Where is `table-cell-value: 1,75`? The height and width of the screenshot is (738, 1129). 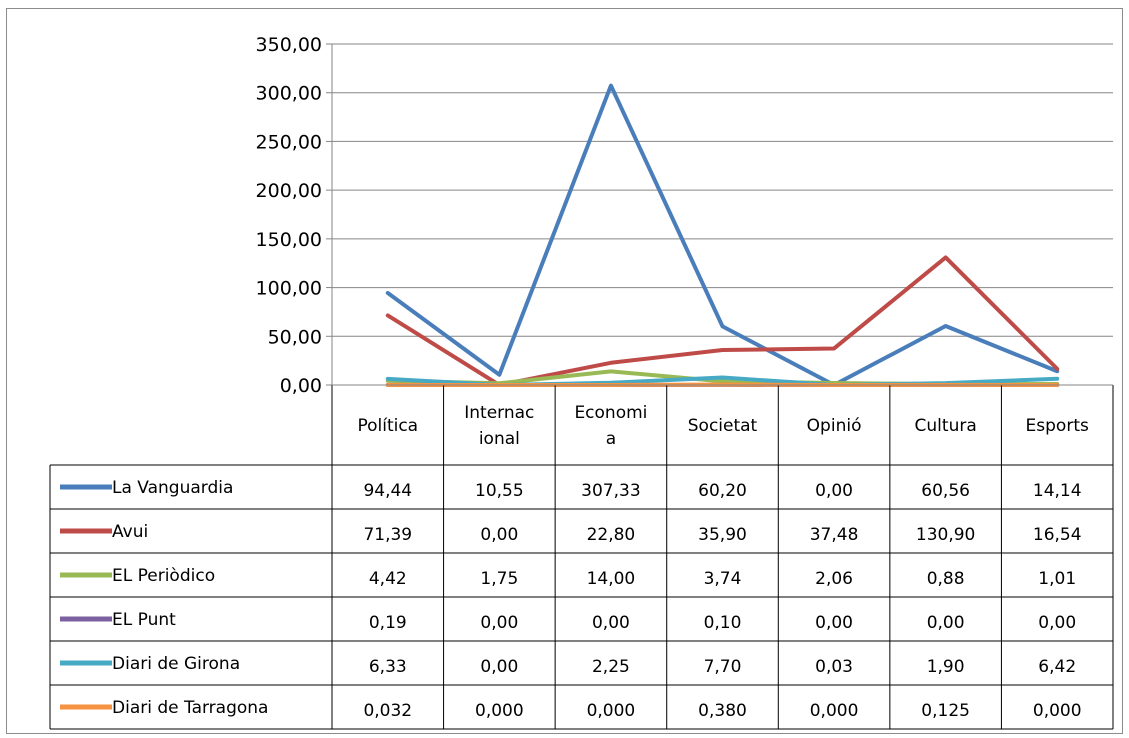
table-cell-value: 1,75 is located at coordinates (499, 579).